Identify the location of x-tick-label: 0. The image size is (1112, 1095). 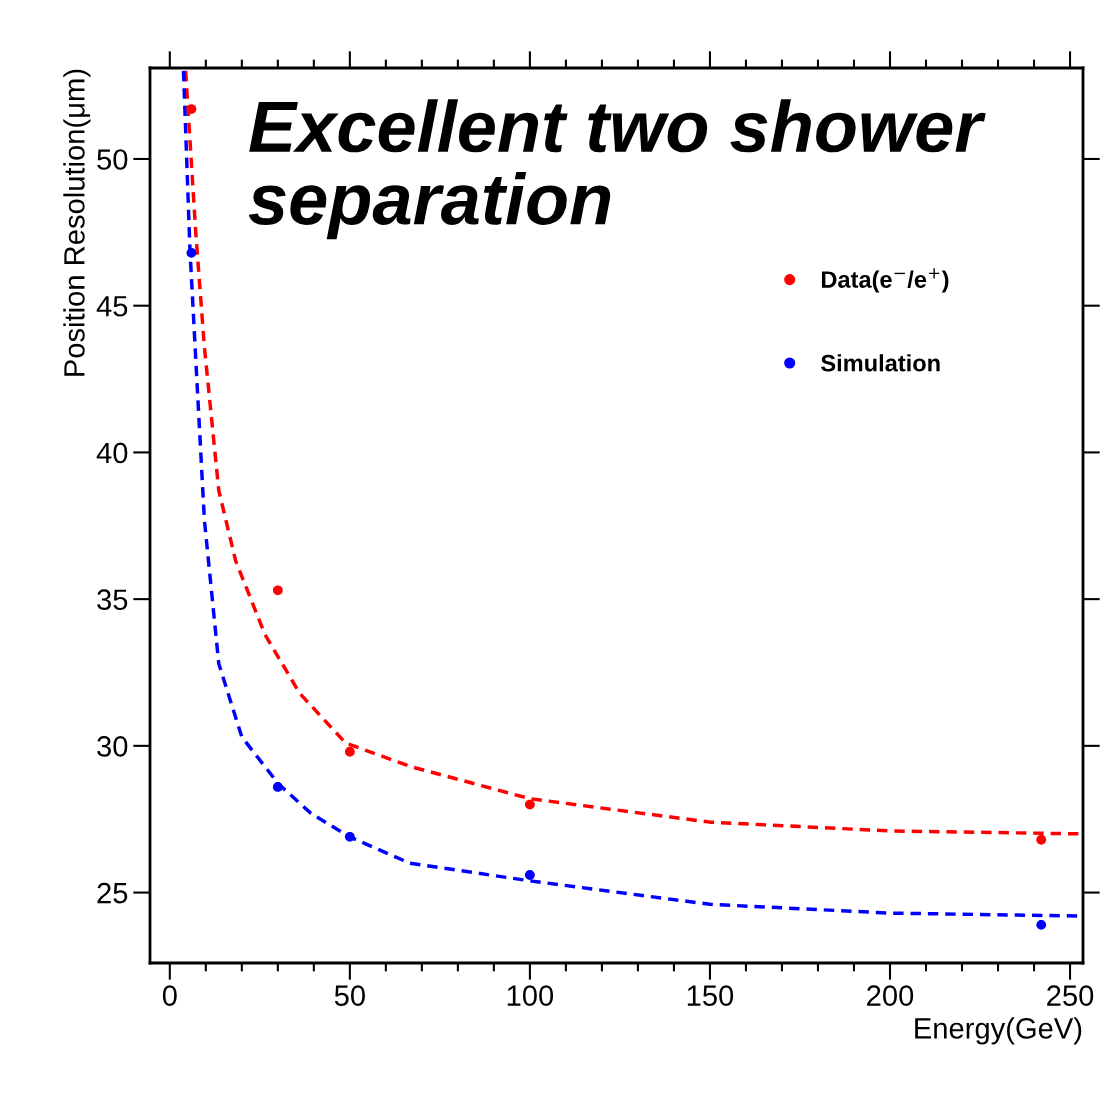
(169, 995).